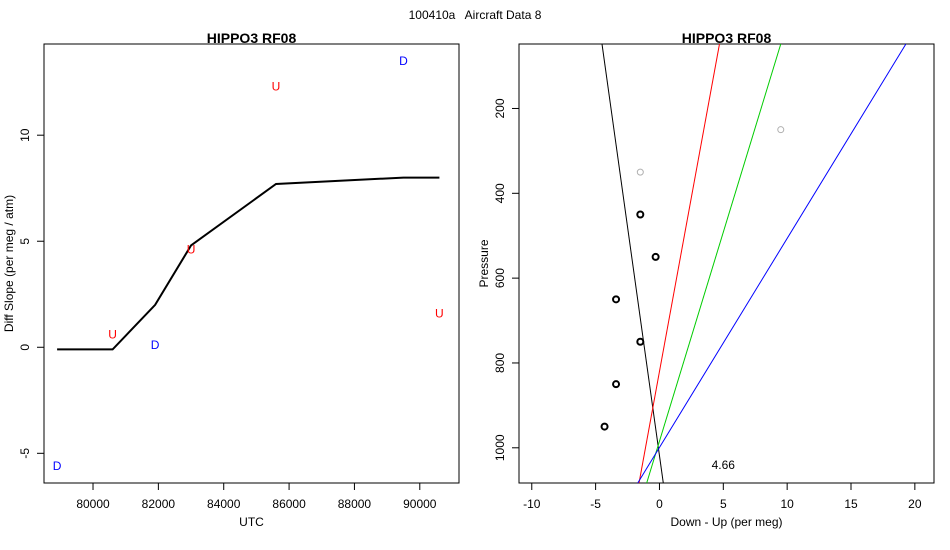 This screenshot has width=950, height=550. What do you see at coordinates (851, 504) in the screenshot?
I see `right-x-tick-label: 15` at bounding box center [851, 504].